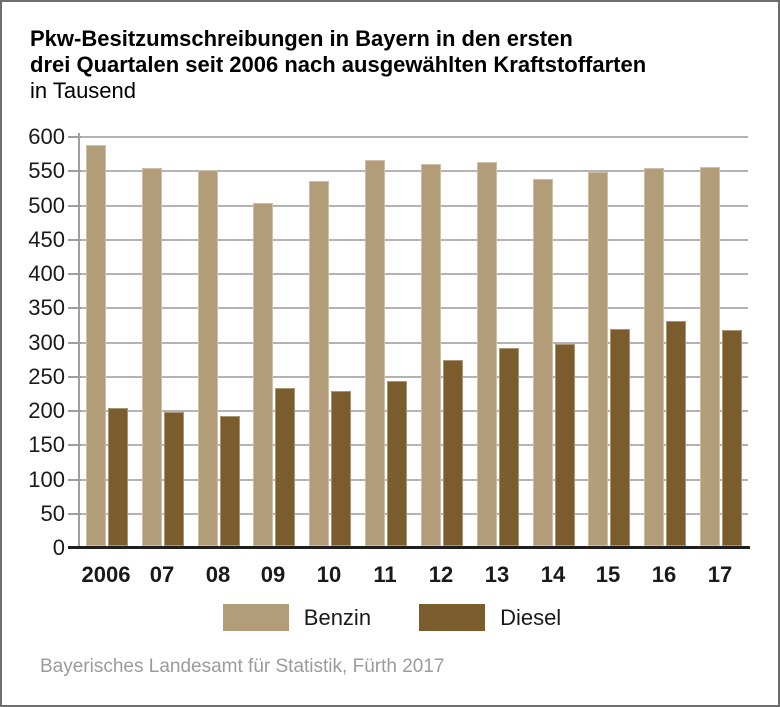 This screenshot has width=780, height=707. I want to click on y-axis-label-450: 450, so click(46, 239).